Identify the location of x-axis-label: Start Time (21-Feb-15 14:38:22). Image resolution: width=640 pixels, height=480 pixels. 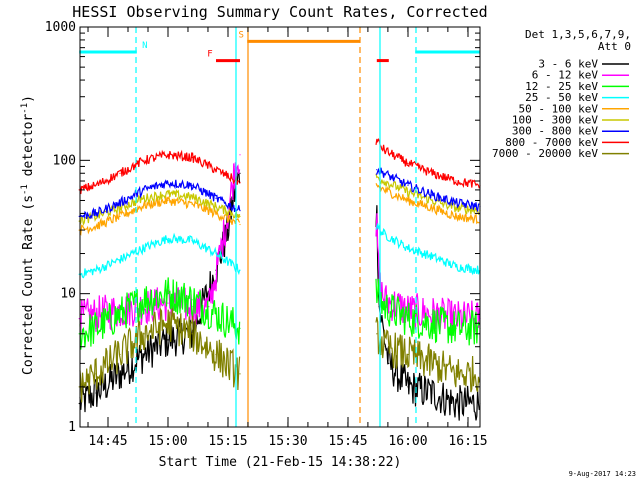
(280, 462).